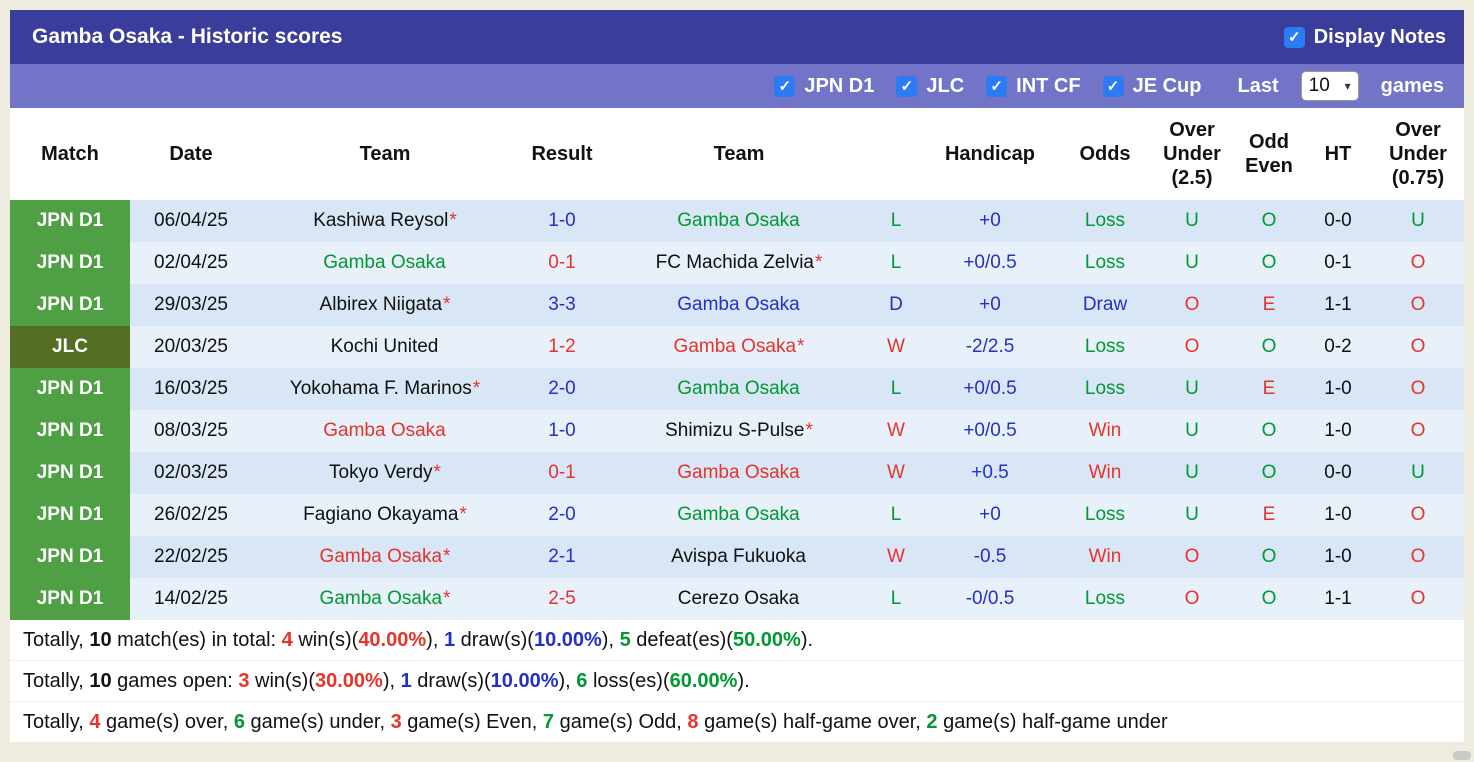 The width and height of the screenshot is (1474, 762). What do you see at coordinates (56, 640) in the screenshot?
I see `summary-text-segment: Totally,` at bounding box center [56, 640].